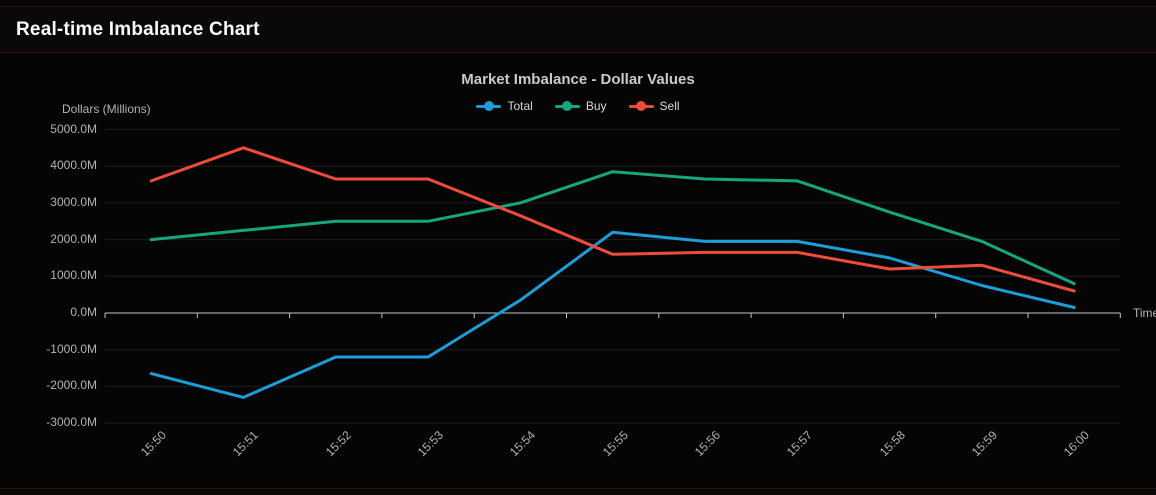  I want to click on chart-title: Market Imbalance - Dollar Values, so click(578, 79).